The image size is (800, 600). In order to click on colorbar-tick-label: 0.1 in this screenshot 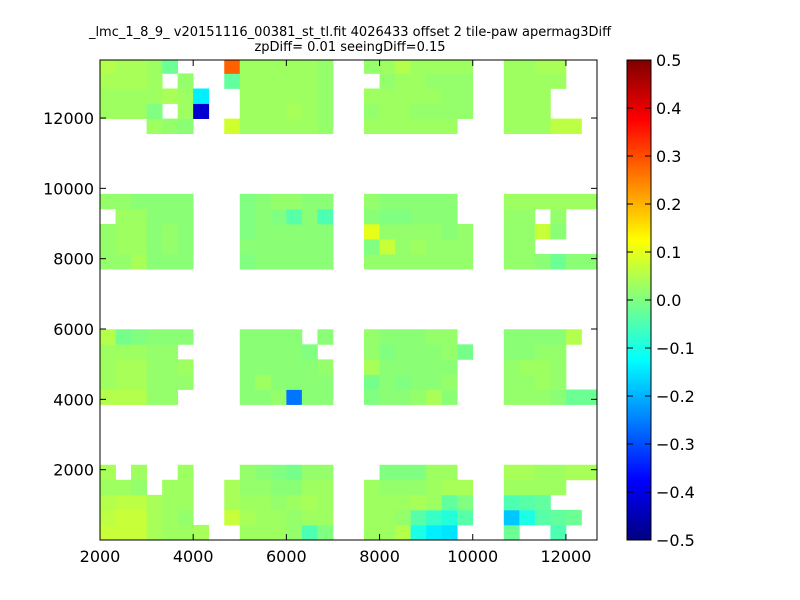, I will do `click(668, 252)`.